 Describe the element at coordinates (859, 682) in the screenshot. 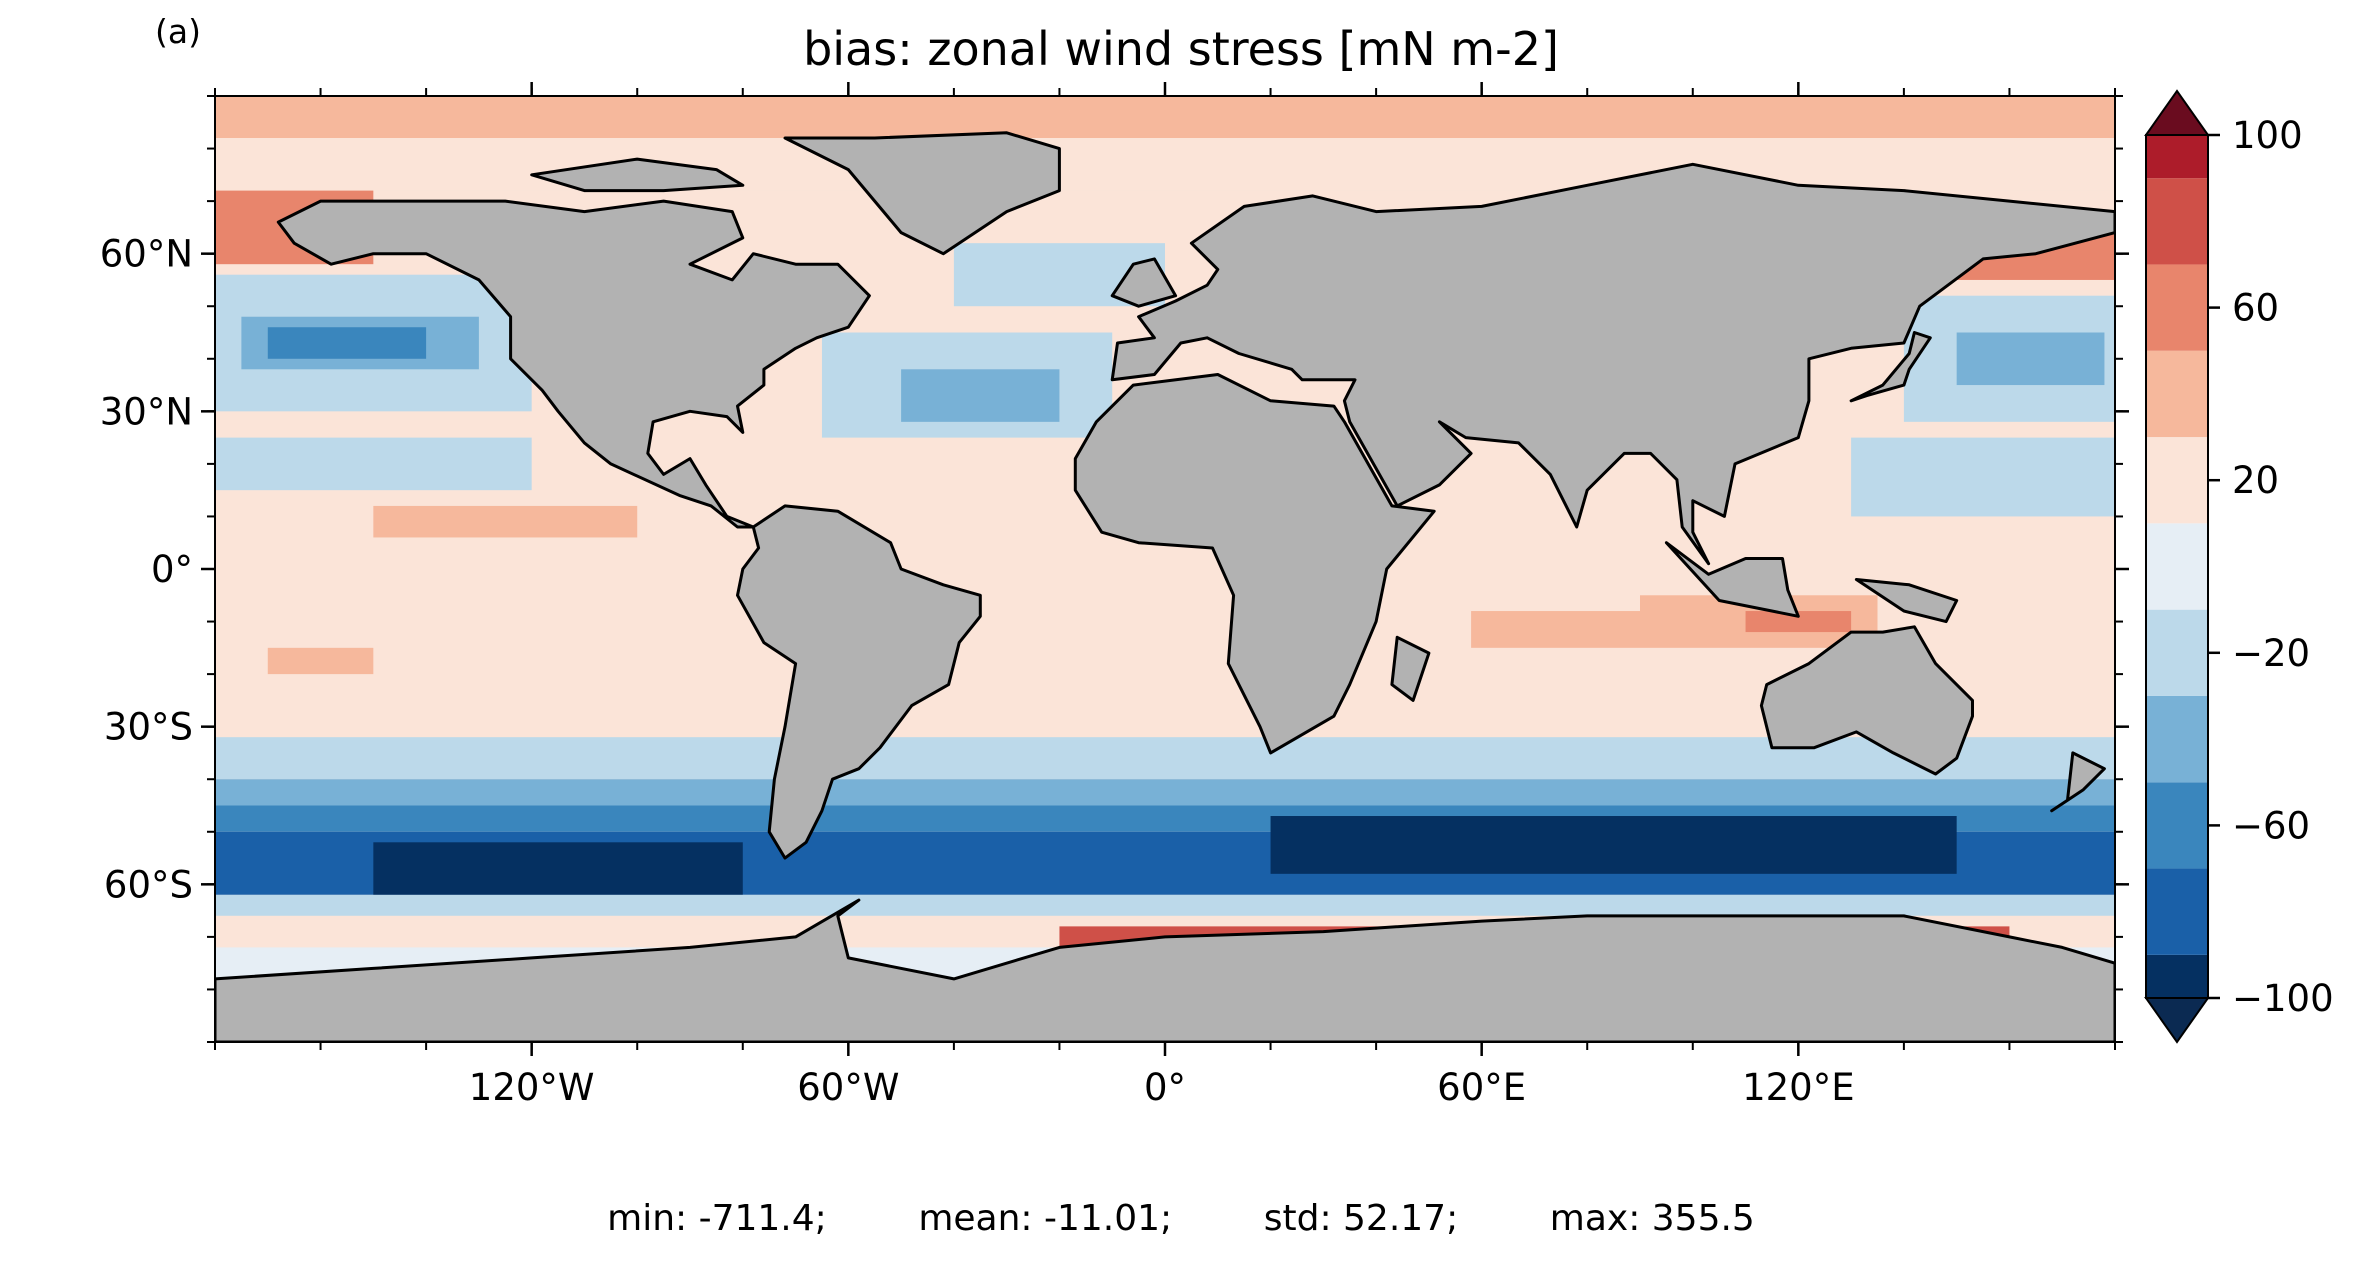

I see `south-america` at that location.